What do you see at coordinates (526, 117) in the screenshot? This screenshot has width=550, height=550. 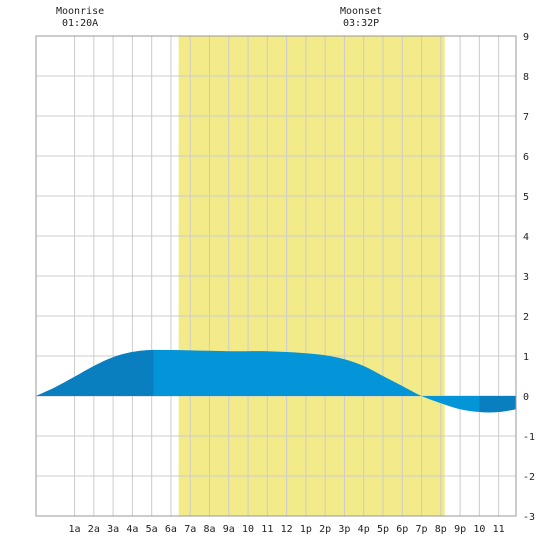 I see `y-tick-label: 7` at bounding box center [526, 117].